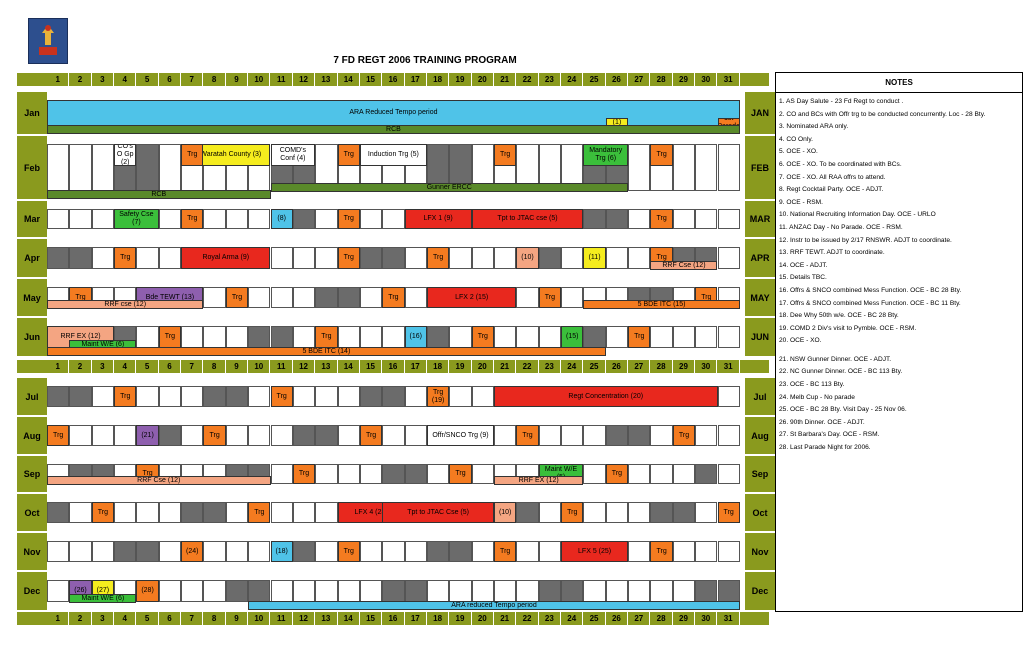 Image resolution: width=1030 pixels, height=646 pixels. What do you see at coordinates (281, 219) in the screenshot?
I see `event-bar: (8)` at bounding box center [281, 219].